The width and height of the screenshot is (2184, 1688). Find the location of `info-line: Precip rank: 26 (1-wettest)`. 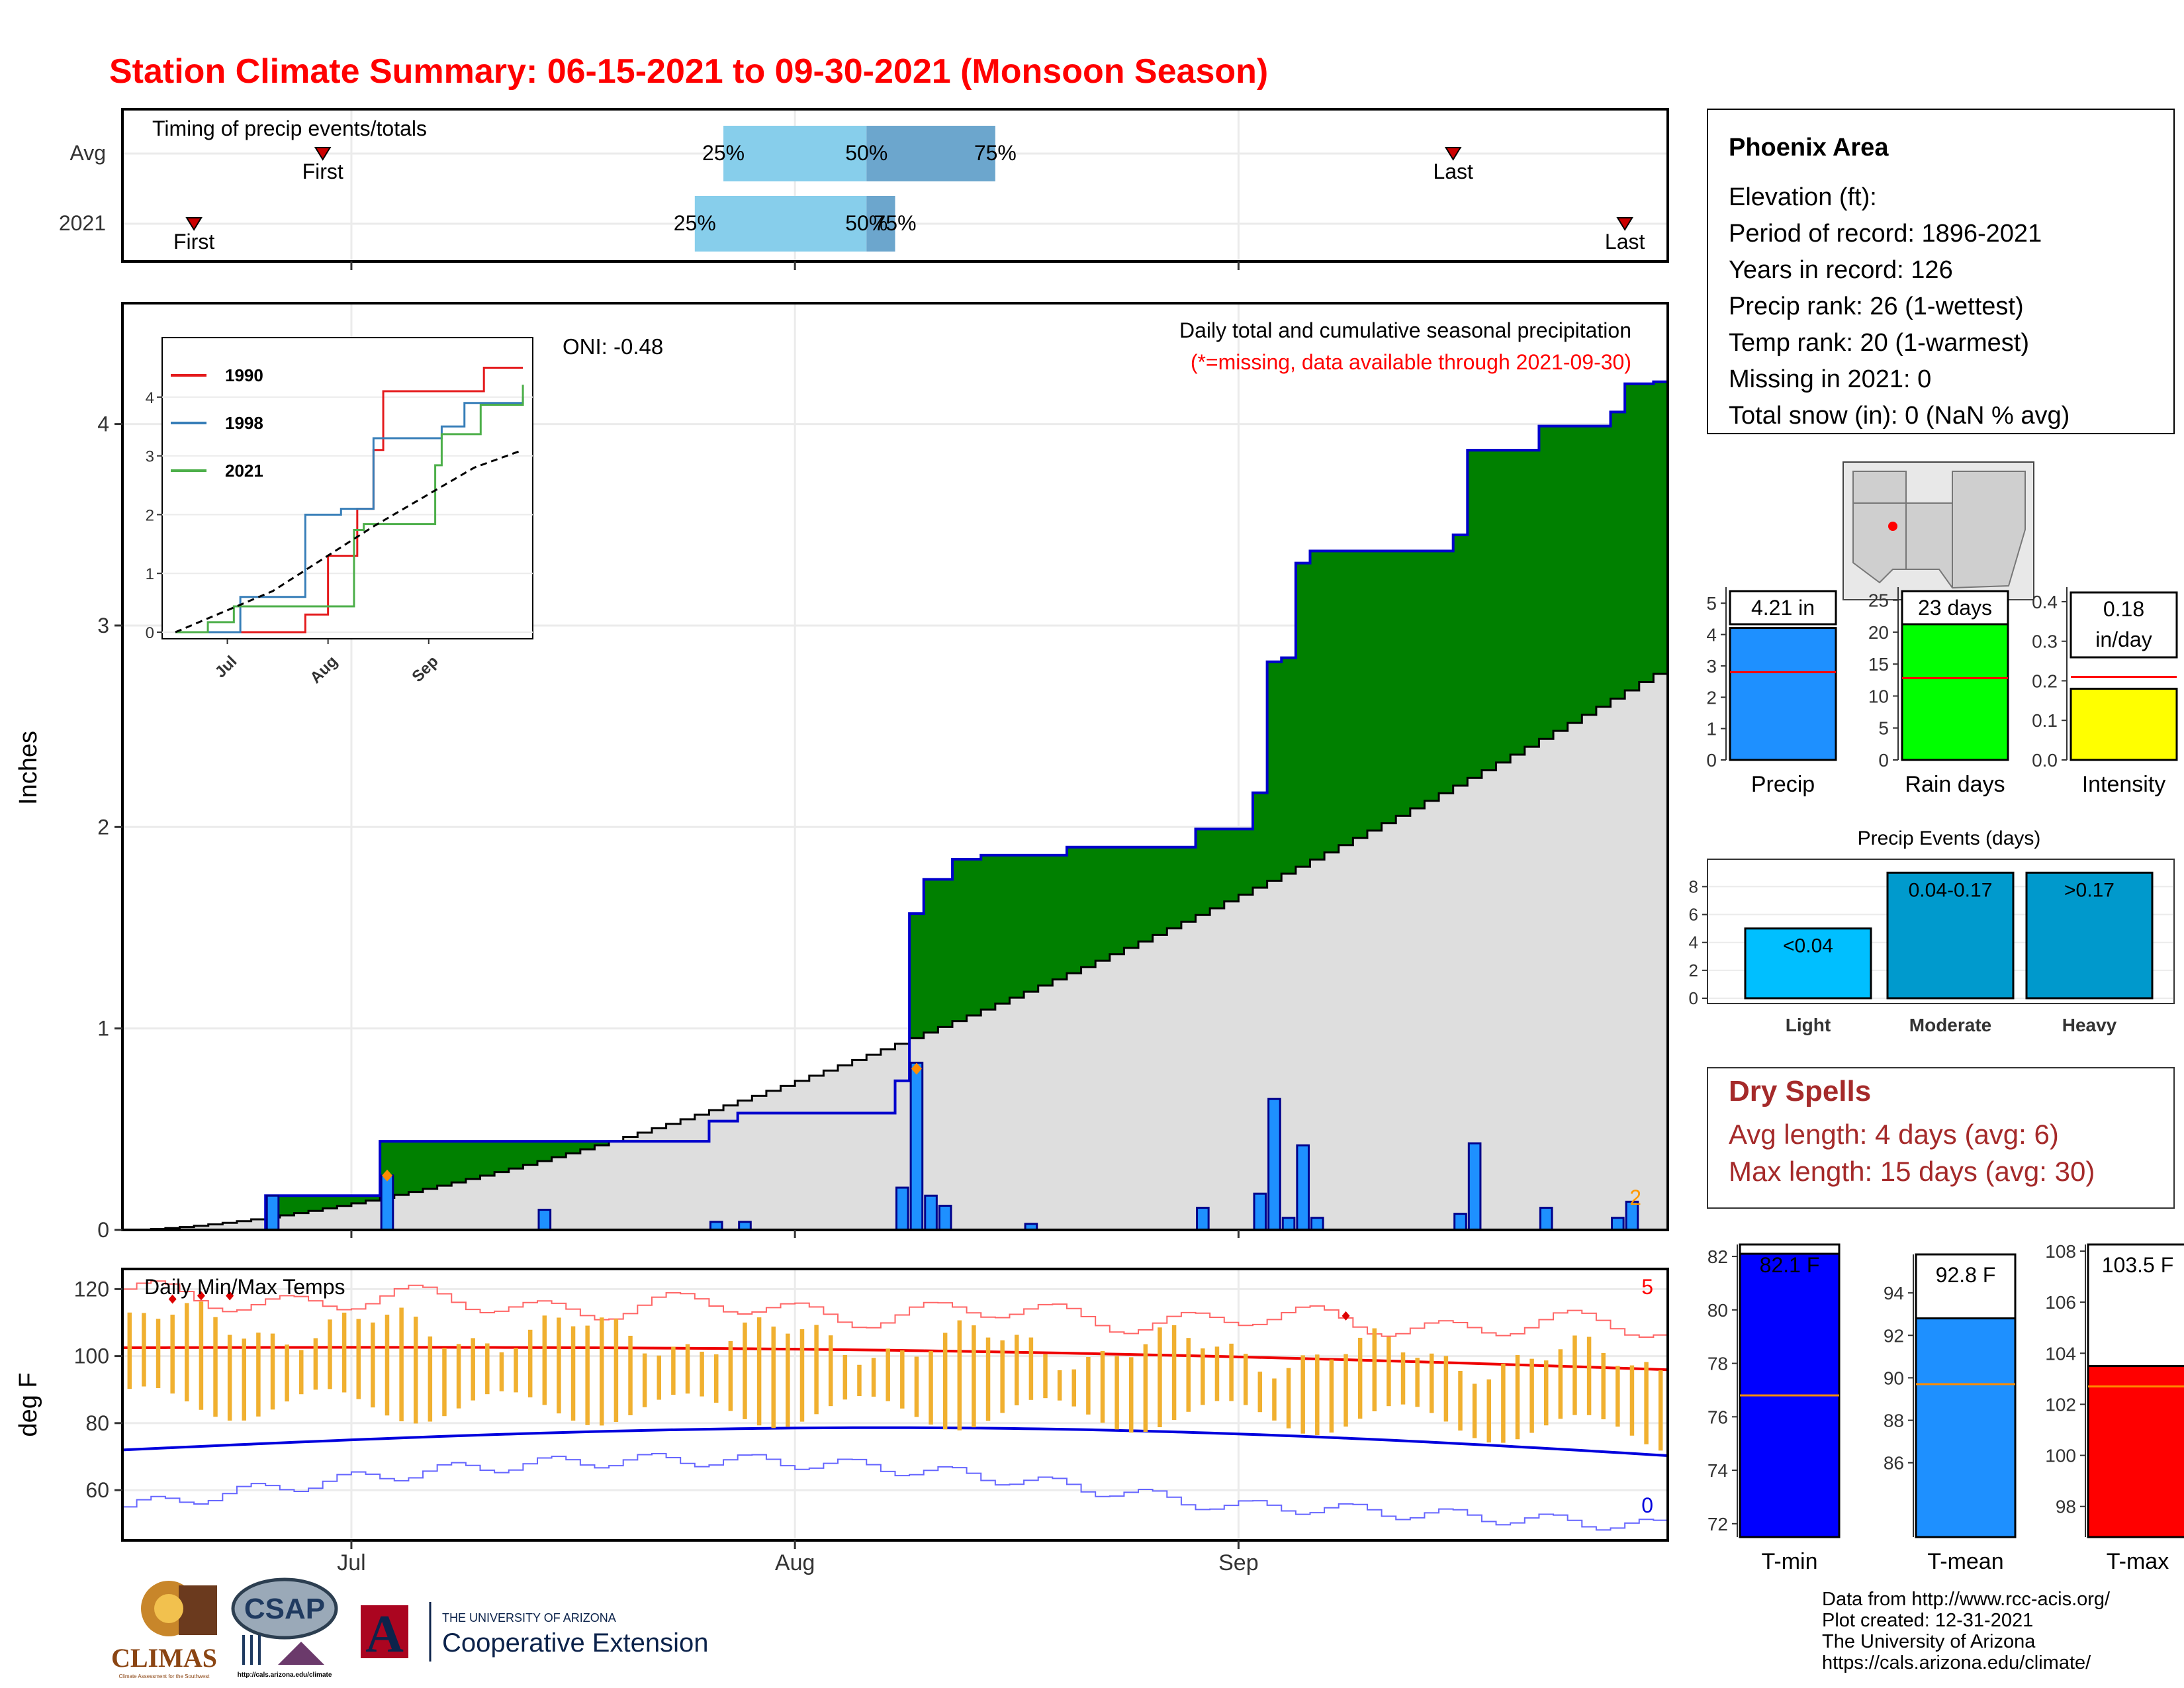

info-line: Precip rank: 26 (1-wettest) is located at coordinates (1877, 306).